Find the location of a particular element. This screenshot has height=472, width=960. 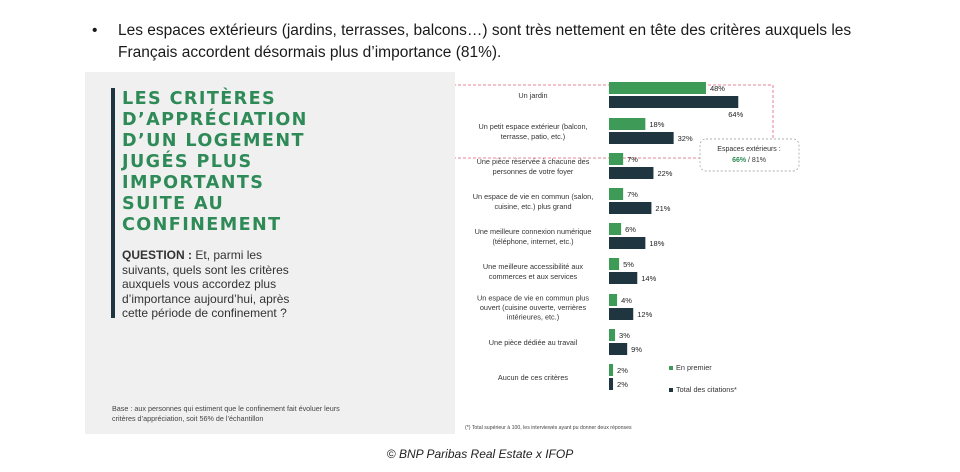

category-label: Un petit espace extérieur (balcon, is located at coordinates (532, 126).